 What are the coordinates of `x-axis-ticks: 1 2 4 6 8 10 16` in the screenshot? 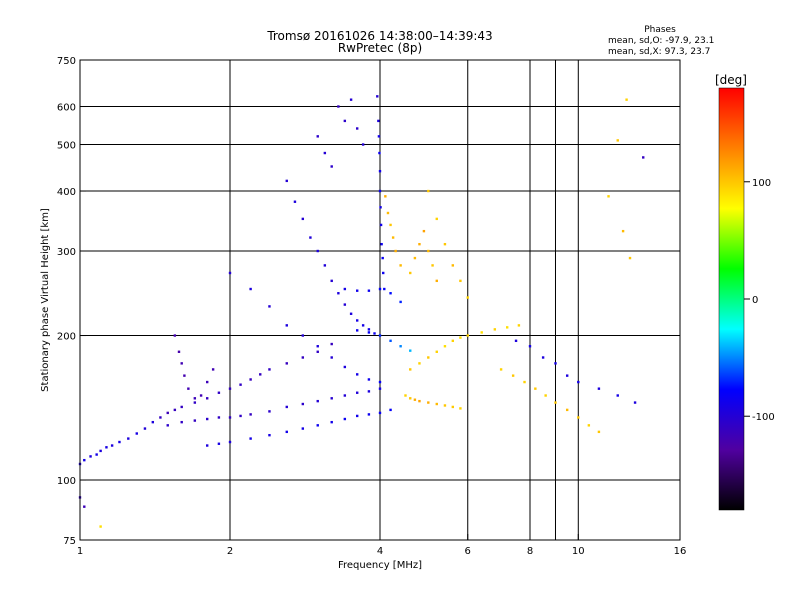 It's located at (381, 545).